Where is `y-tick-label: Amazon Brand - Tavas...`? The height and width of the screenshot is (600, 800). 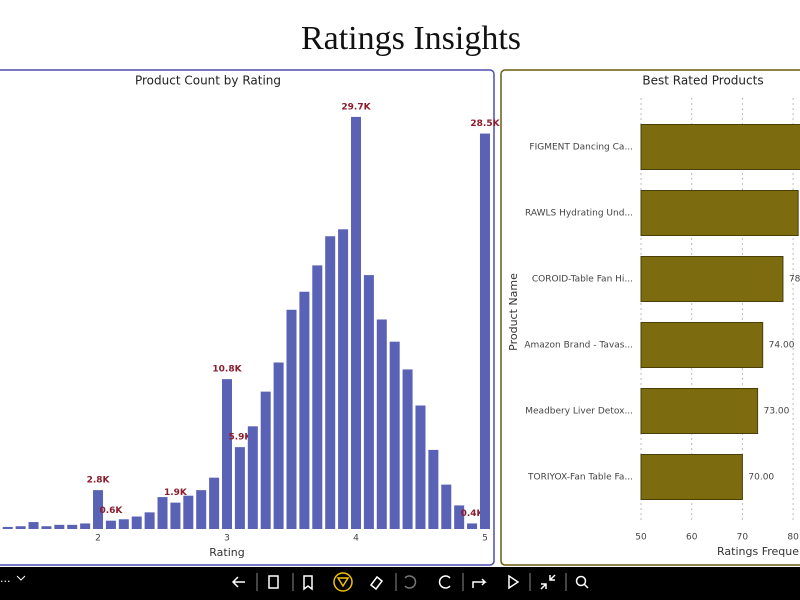
y-tick-label: Amazon Brand - Tavas... is located at coordinates (578, 346).